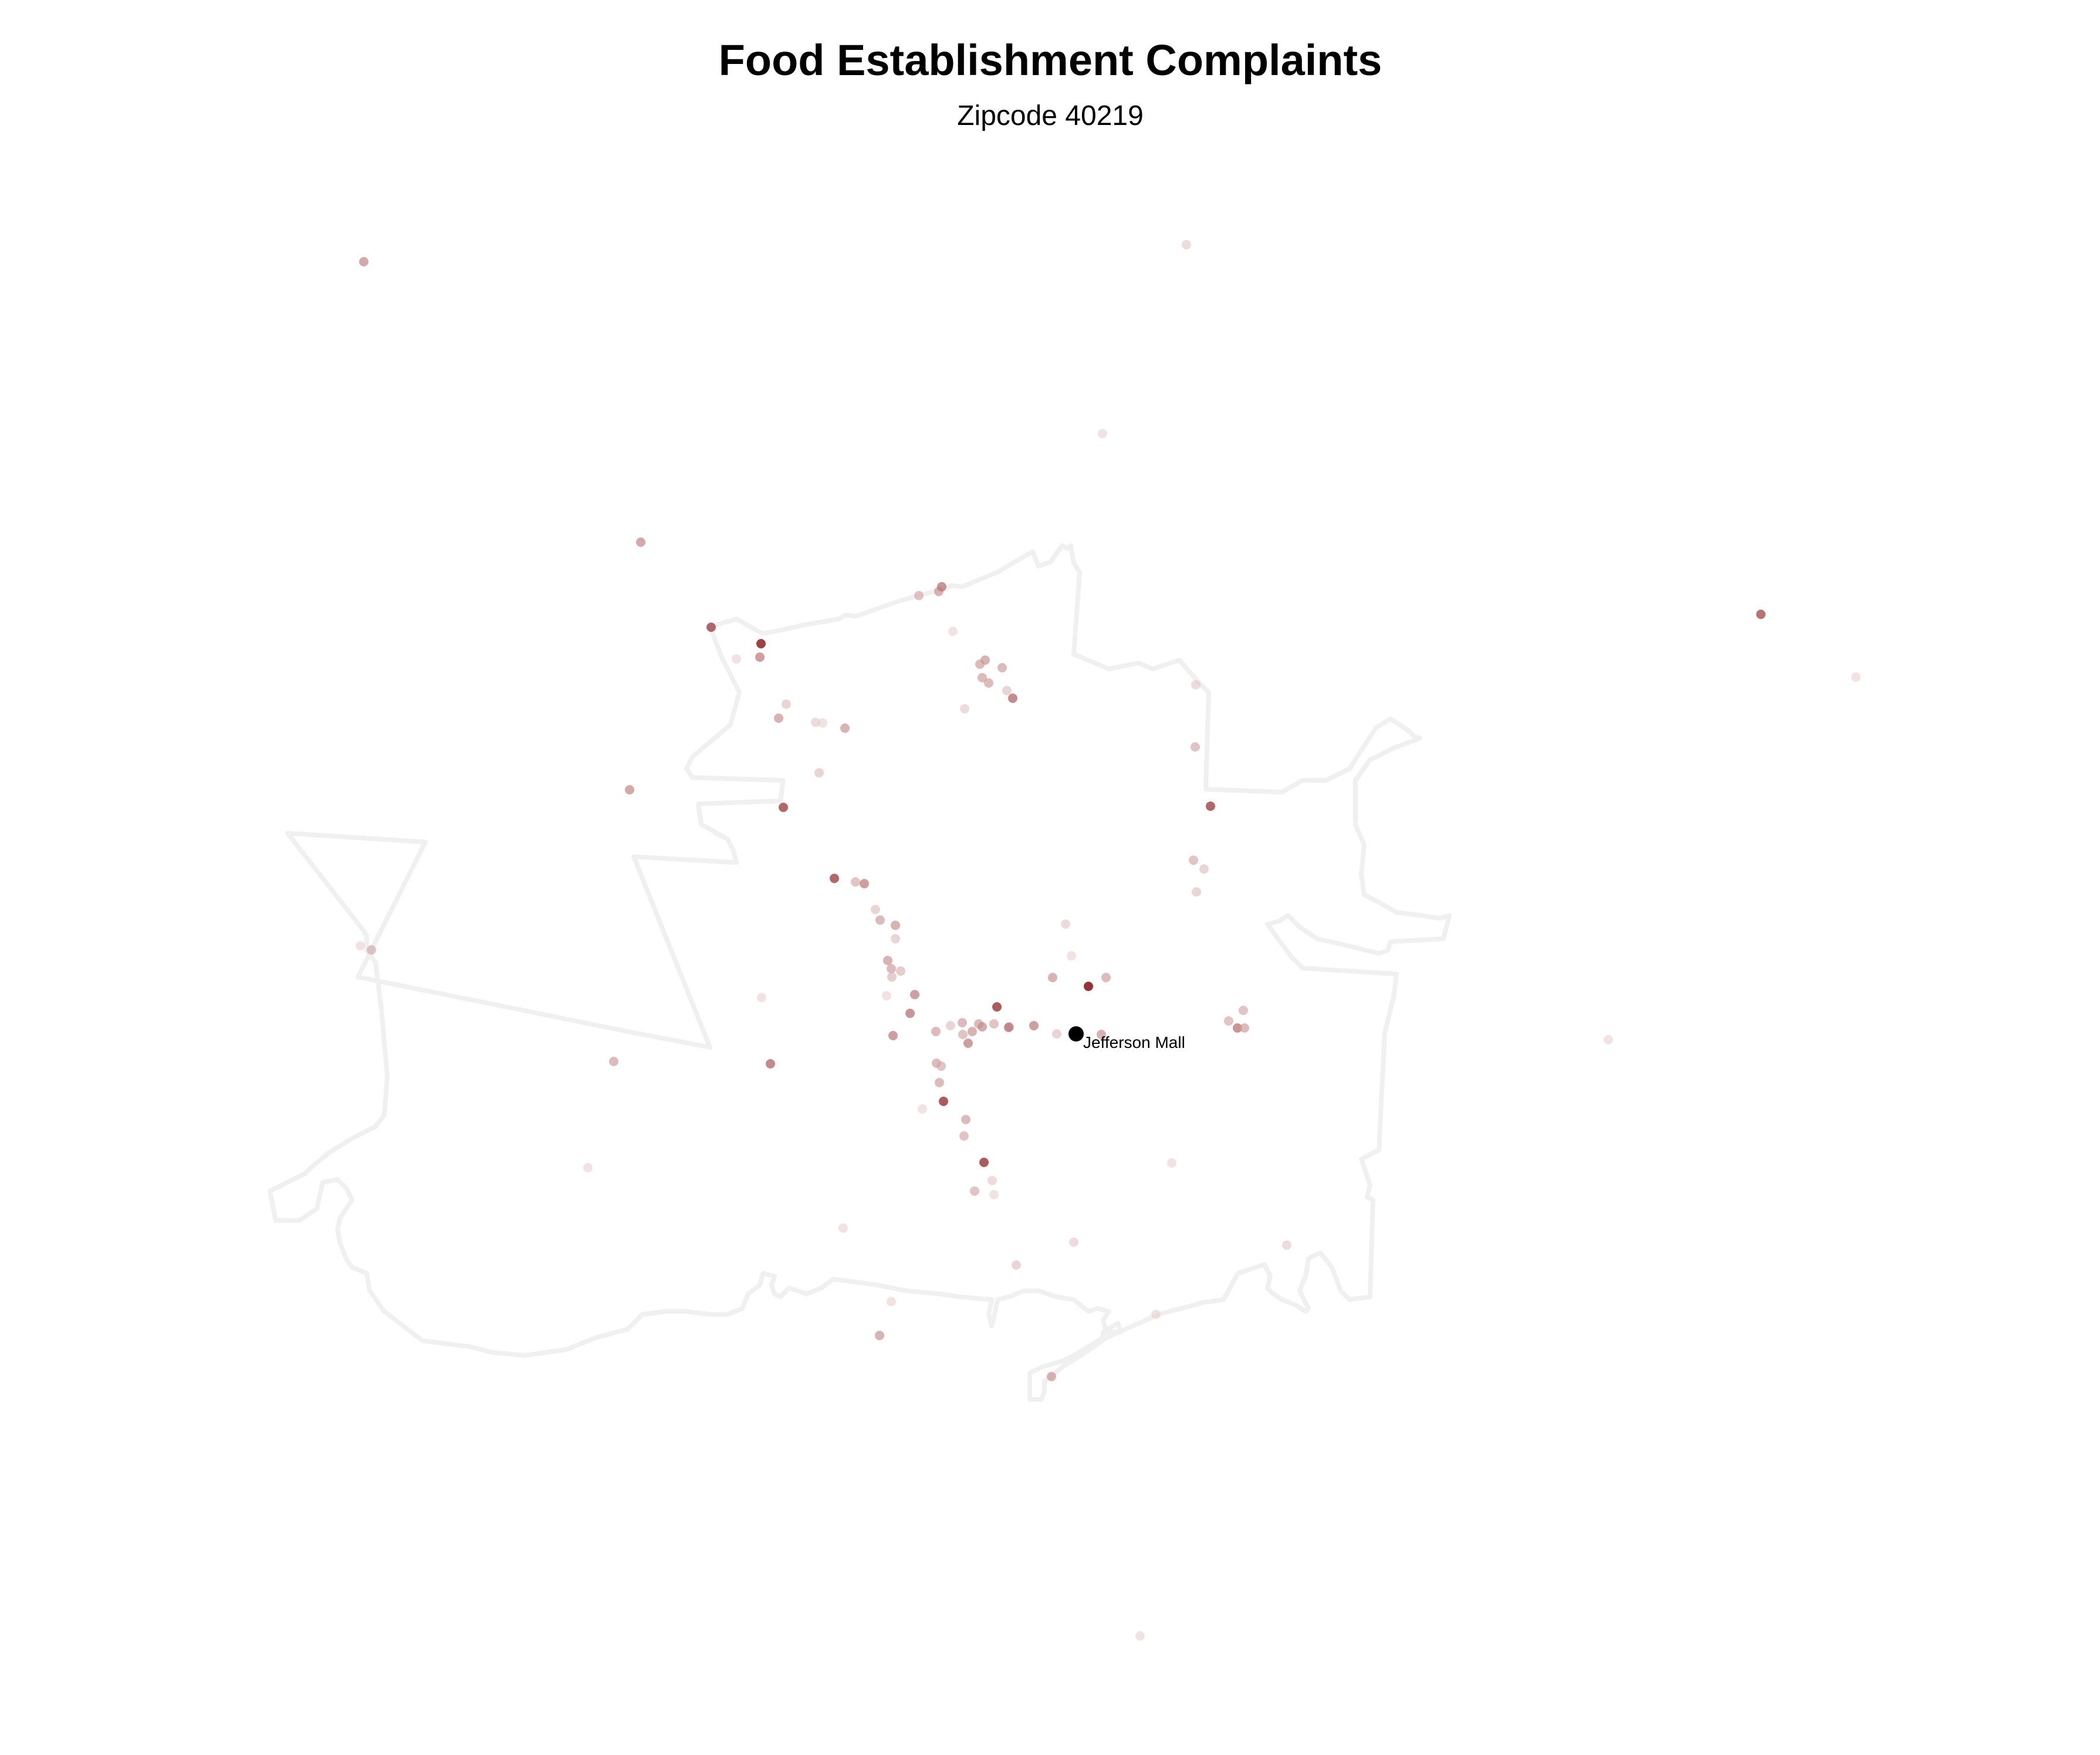  Describe the element at coordinates (1076, 1033) in the screenshot. I see `landmark-marker` at that location.